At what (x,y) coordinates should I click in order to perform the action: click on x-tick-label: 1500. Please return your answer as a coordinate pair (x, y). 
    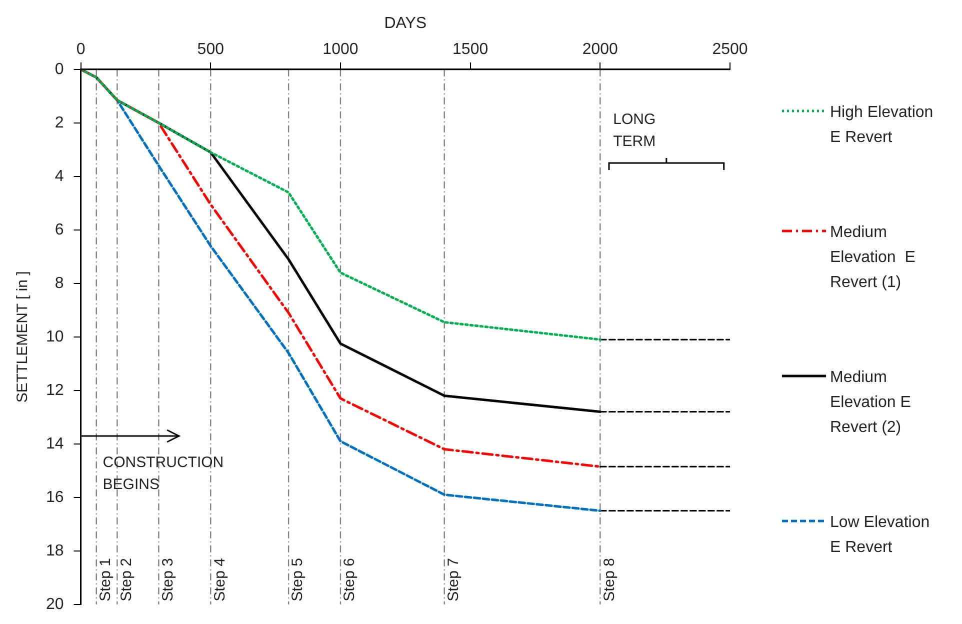
    Looking at the image, I should click on (470, 49).